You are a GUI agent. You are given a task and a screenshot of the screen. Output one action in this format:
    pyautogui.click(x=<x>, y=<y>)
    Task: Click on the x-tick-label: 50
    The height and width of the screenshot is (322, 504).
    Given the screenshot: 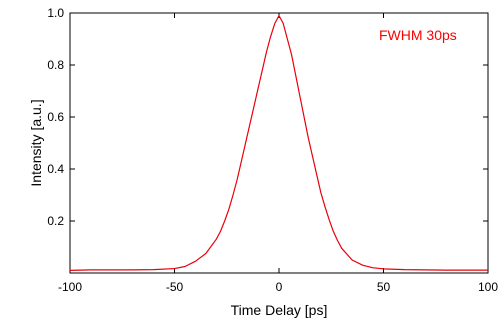 What is the action you would take?
    pyautogui.click(x=384, y=287)
    